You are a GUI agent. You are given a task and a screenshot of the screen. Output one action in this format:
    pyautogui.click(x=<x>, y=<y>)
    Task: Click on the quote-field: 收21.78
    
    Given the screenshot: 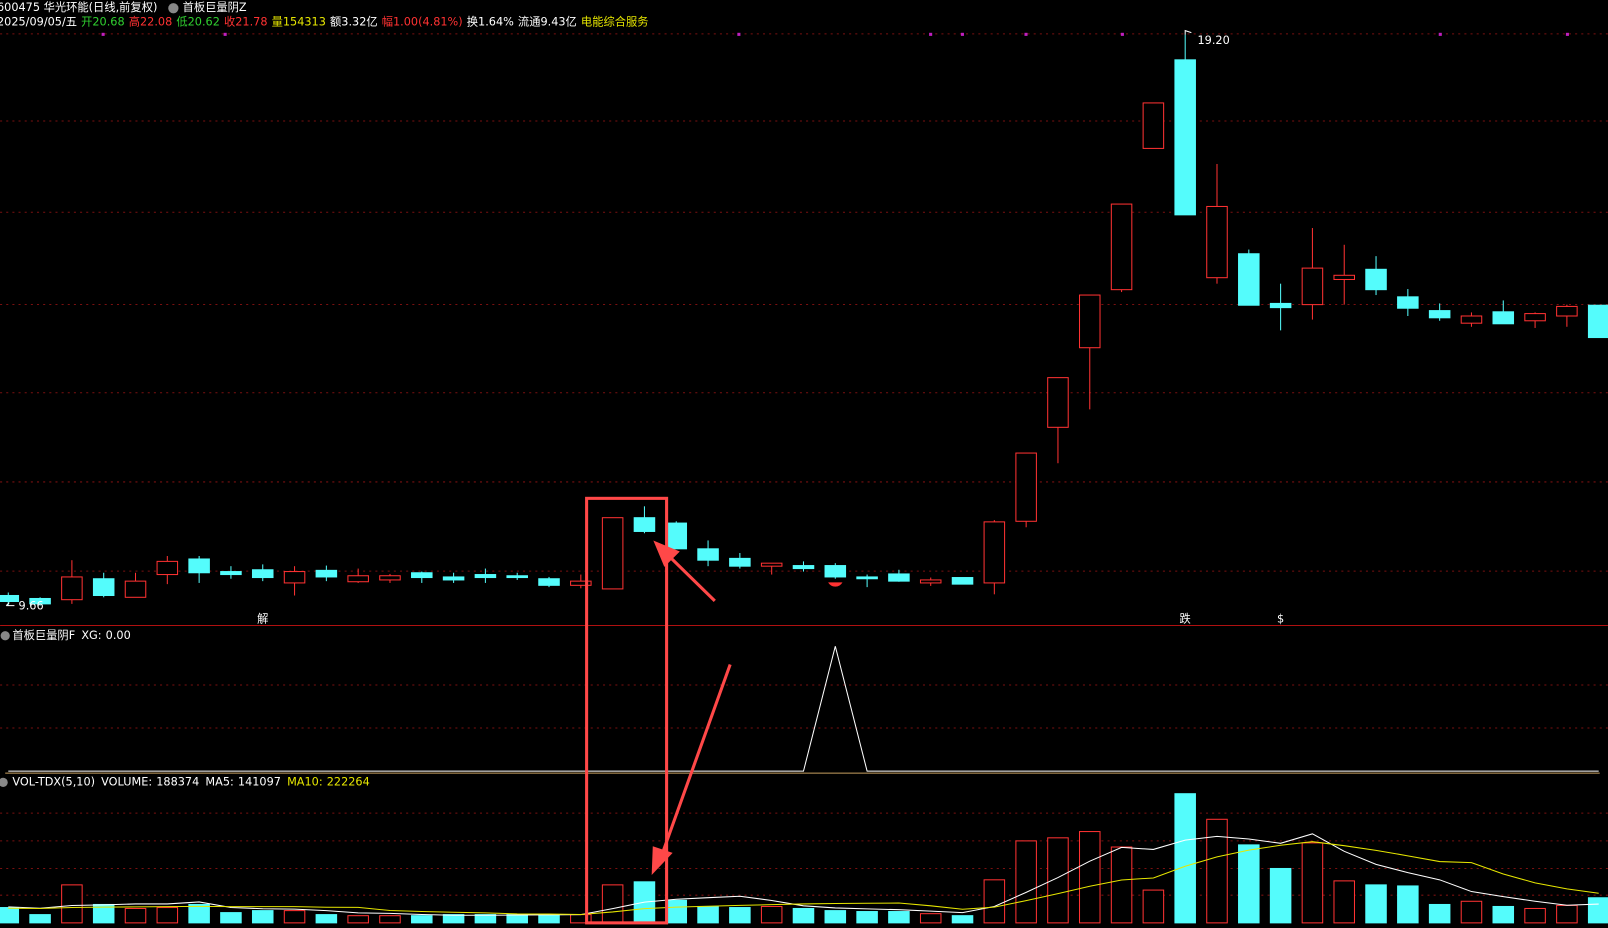 What is the action you would take?
    pyautogui.click(x=246, y=22)
    